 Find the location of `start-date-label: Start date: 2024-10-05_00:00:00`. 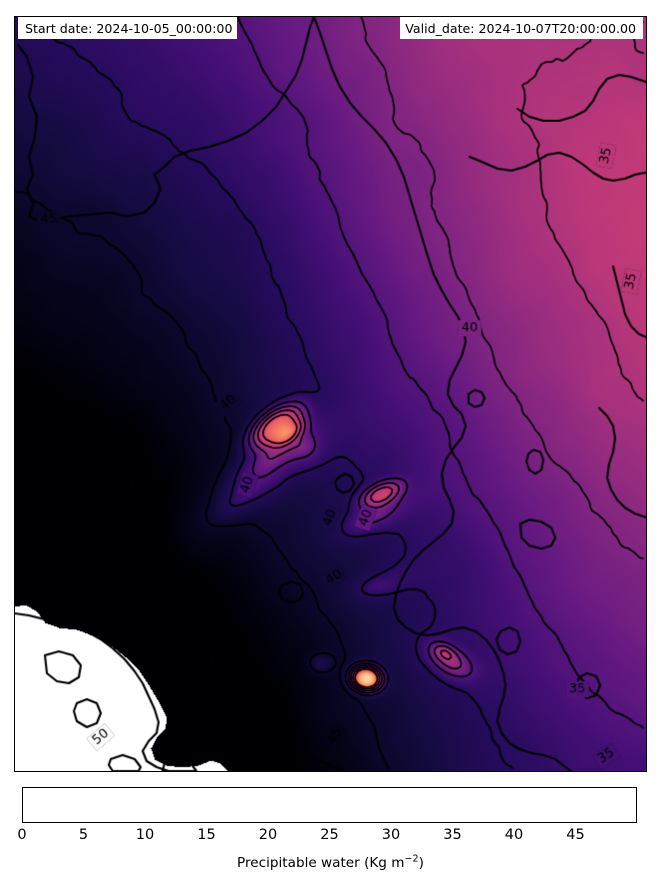

start-date-label: Start date: 2024-10-05_00:00:00 is located at coordinates (128, 28).